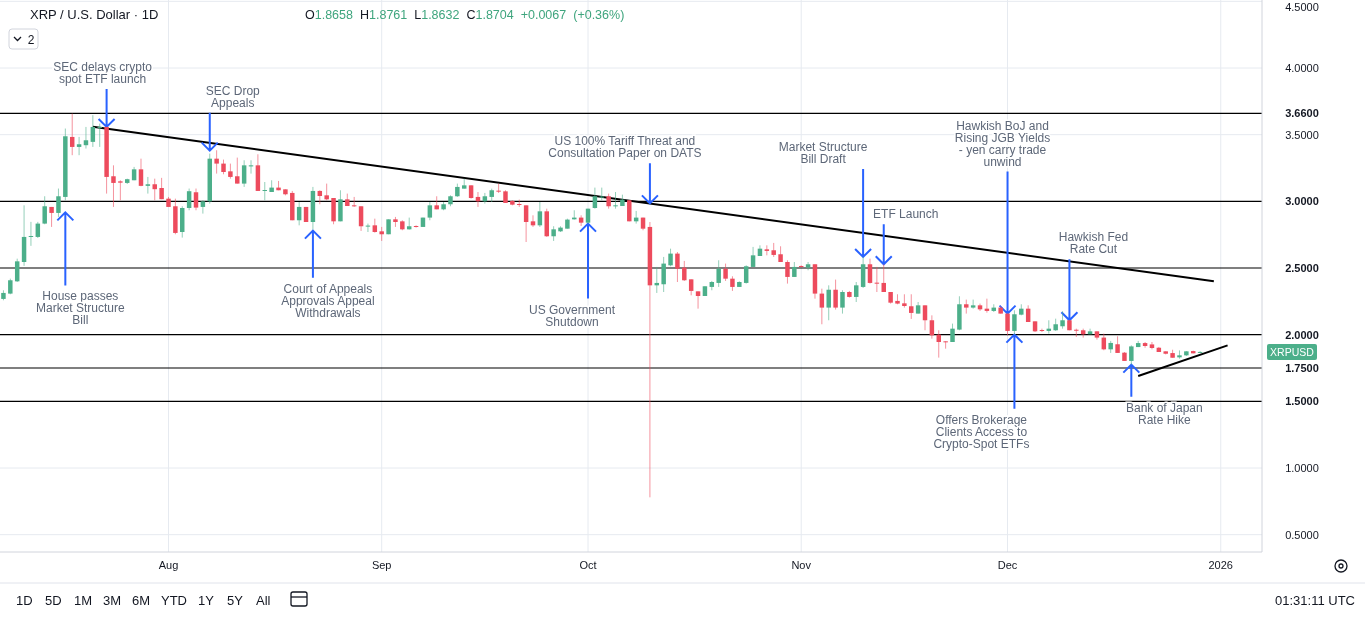 Image resolution: width=1365 pixels, height=625 pixels. I want to click on x-tick-label: Aug, so click(168, 565).